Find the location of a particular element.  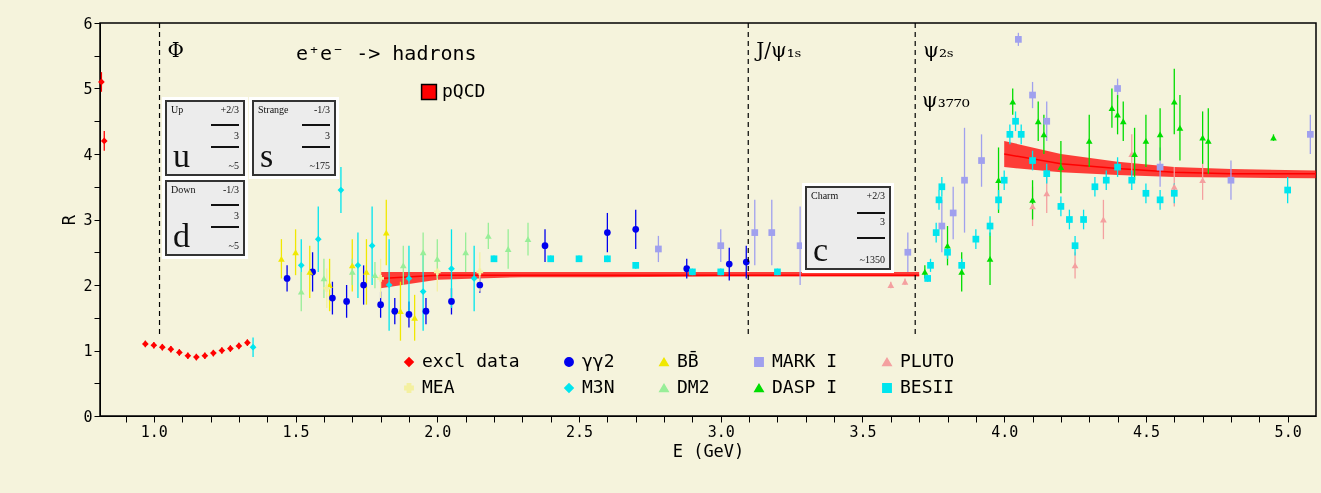

annotation: ~1350 is located at coordinates (872, 259).